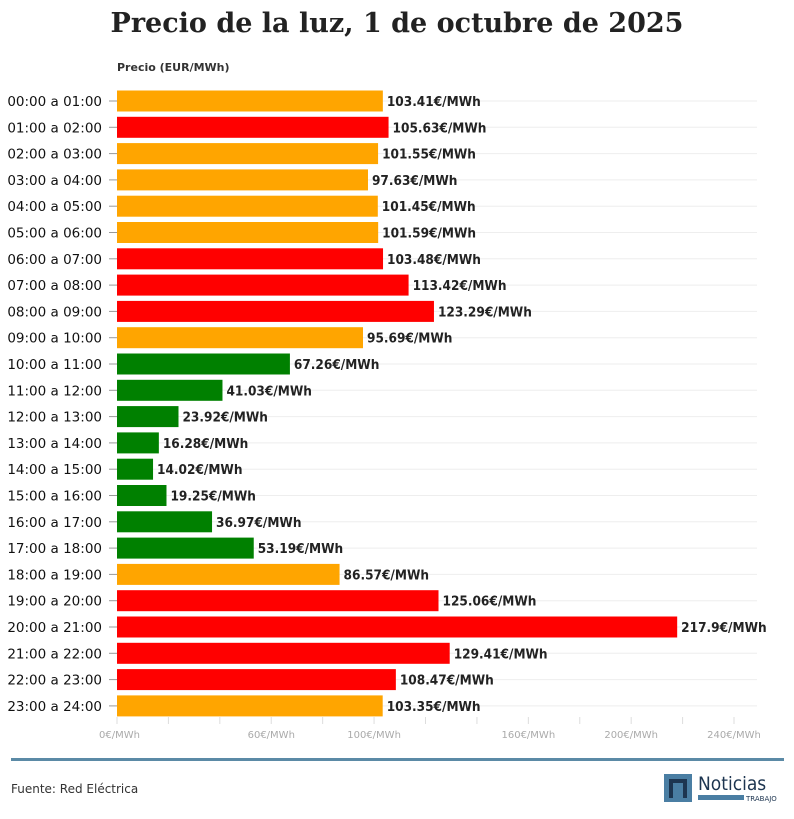 The image size is (794, 819). Describe the element at coordinates (258, 523) in the screenshot. I see `data-label: 36.97€/MWh` at that location.